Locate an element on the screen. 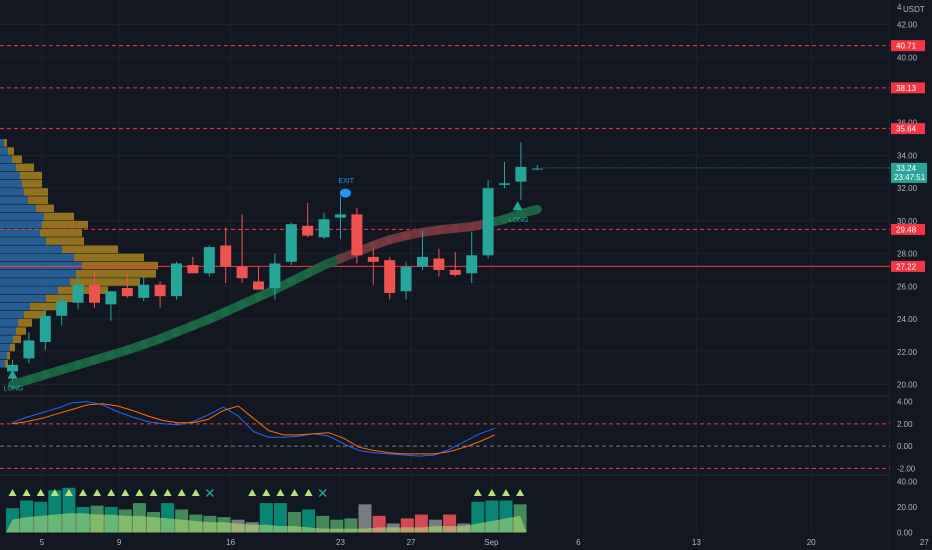  time-tick-label: 6 is located at coordinates (578, 542).